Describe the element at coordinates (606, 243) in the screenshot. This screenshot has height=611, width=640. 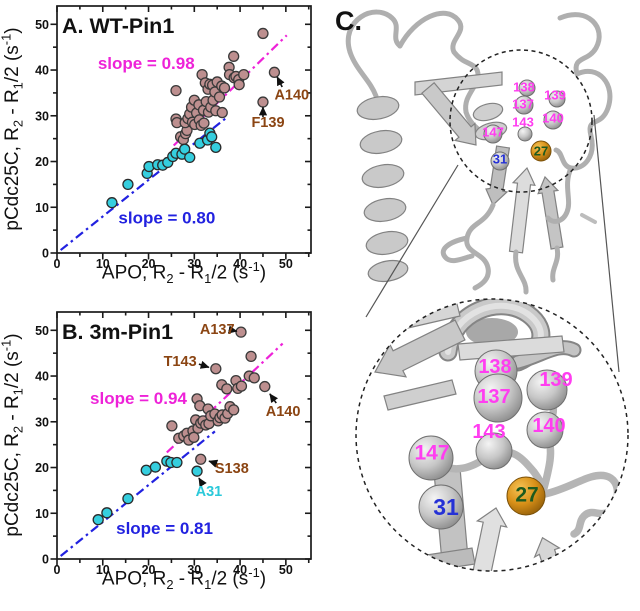
I see `magnifier-line-right` at that location.